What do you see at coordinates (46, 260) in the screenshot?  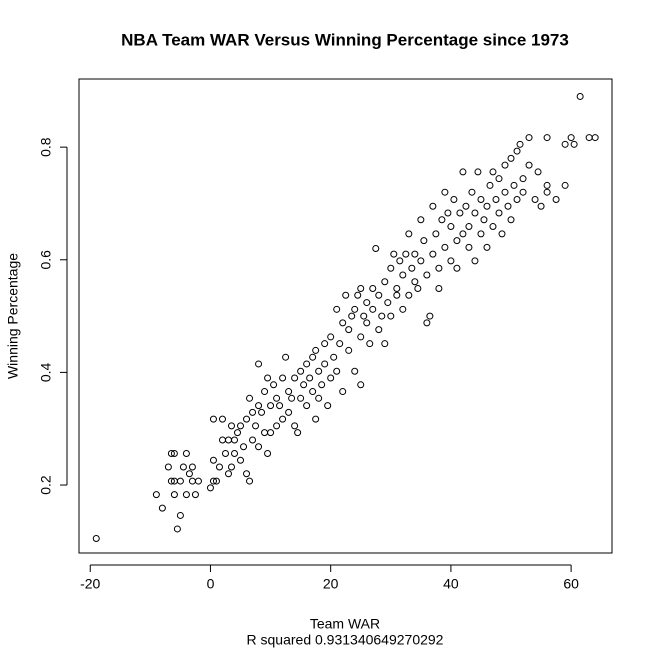 I see `y-tick-label: 0.6` at bounding box center [46, 260].